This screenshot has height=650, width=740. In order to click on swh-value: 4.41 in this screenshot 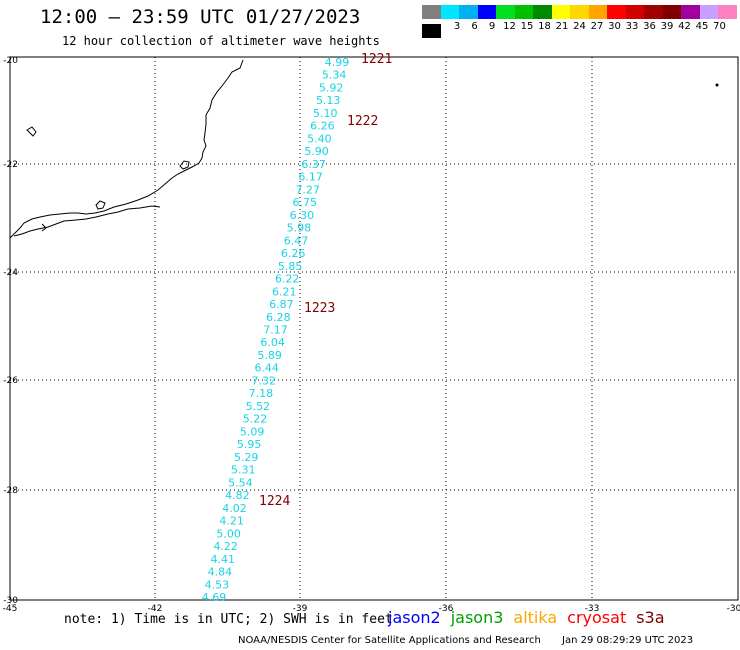, I will do `click(223, 559)`.